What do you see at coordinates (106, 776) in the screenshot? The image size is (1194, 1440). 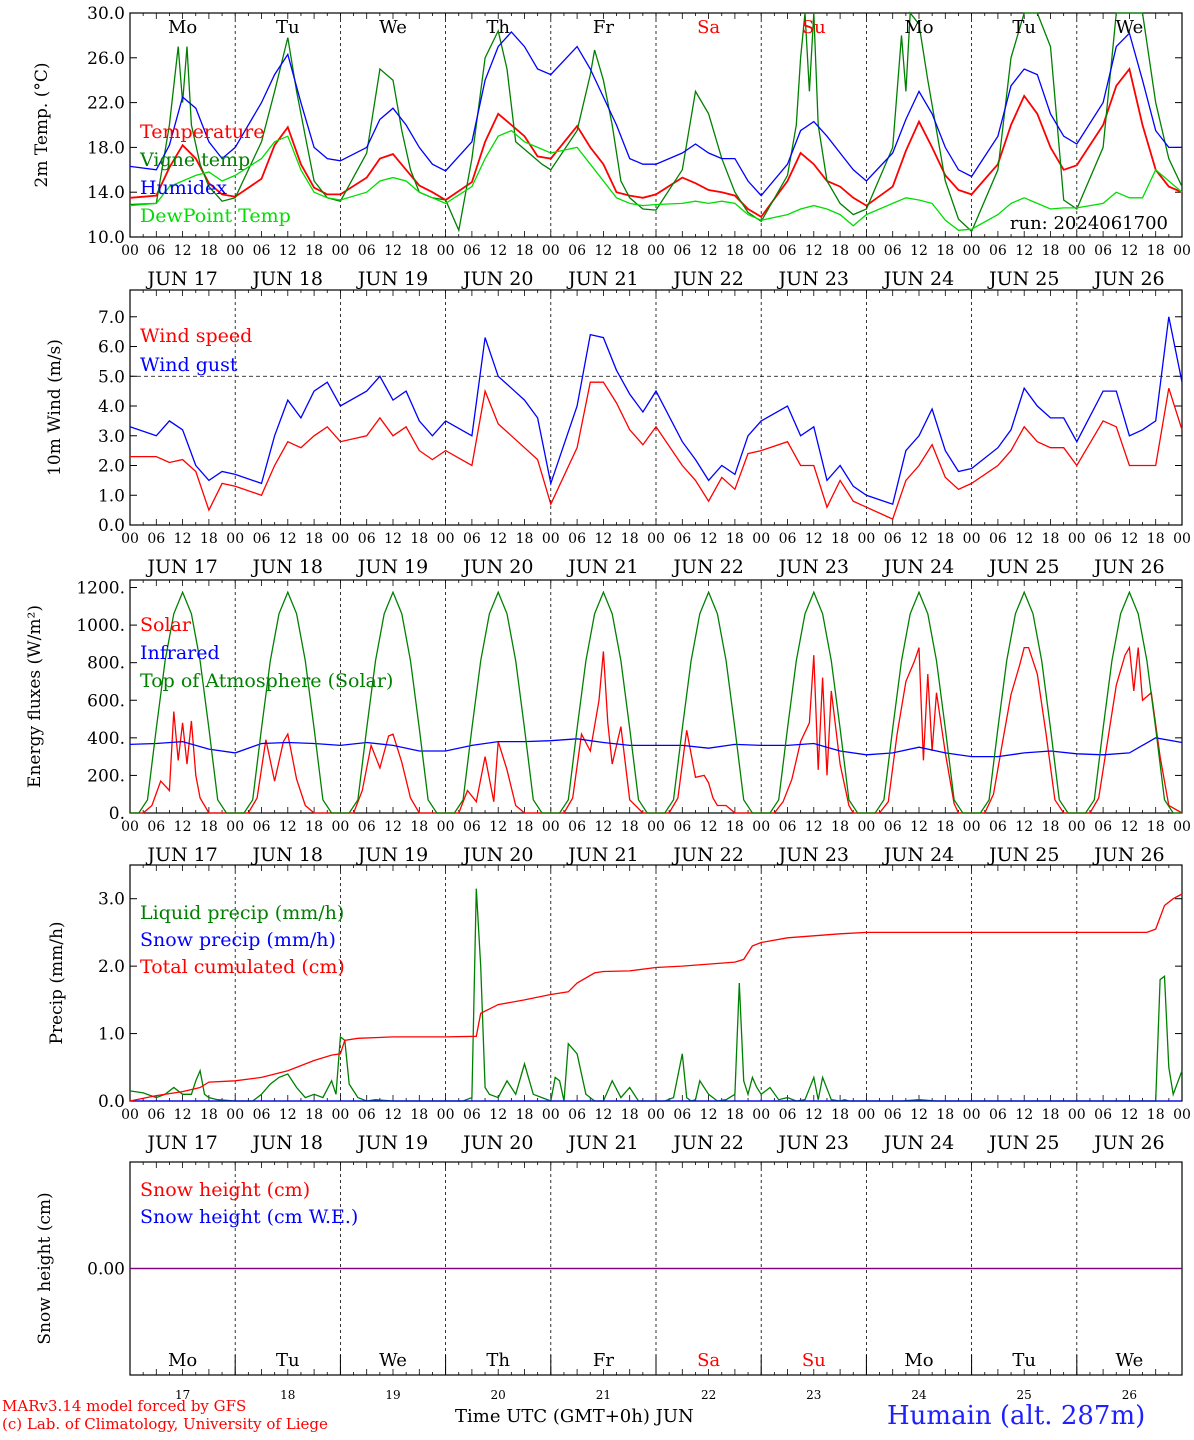 I see `y-tick-label: 200.` at bounding box center [106, 776].